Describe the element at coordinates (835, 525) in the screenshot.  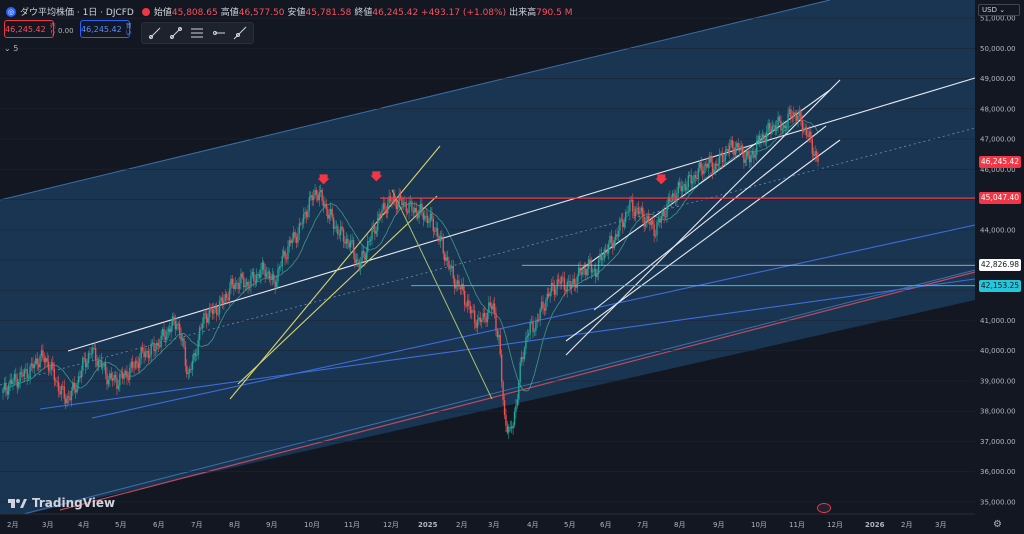
I see `time-axis-label: 12月` at that location.